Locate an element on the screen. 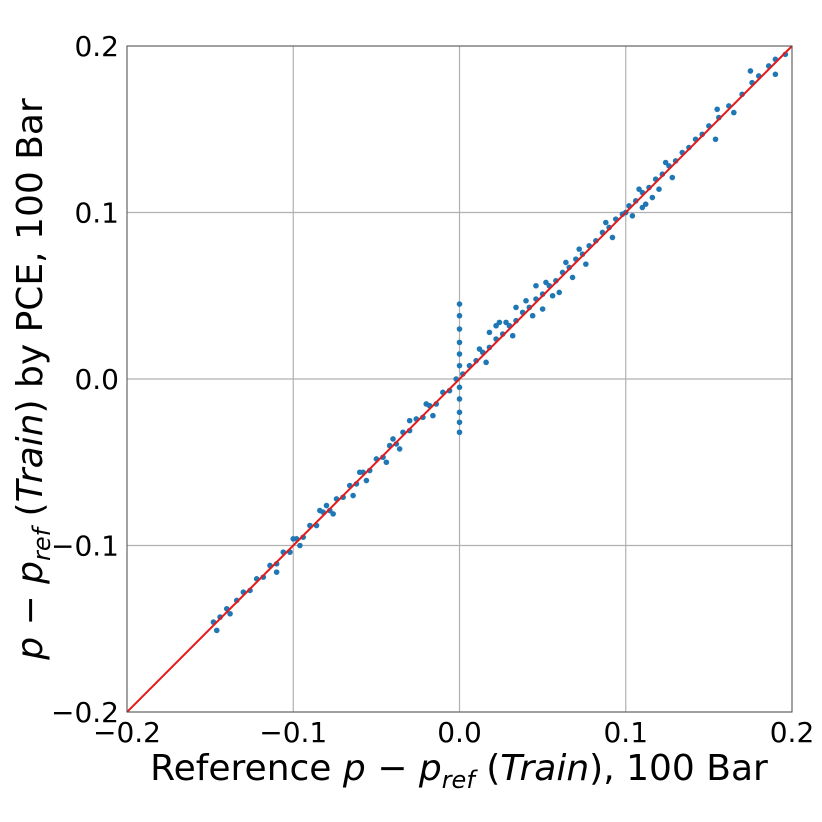 Image resolution: width=822 pixels, height=822 pixels. y-label-p2: p is located at coordinates (30, 573).